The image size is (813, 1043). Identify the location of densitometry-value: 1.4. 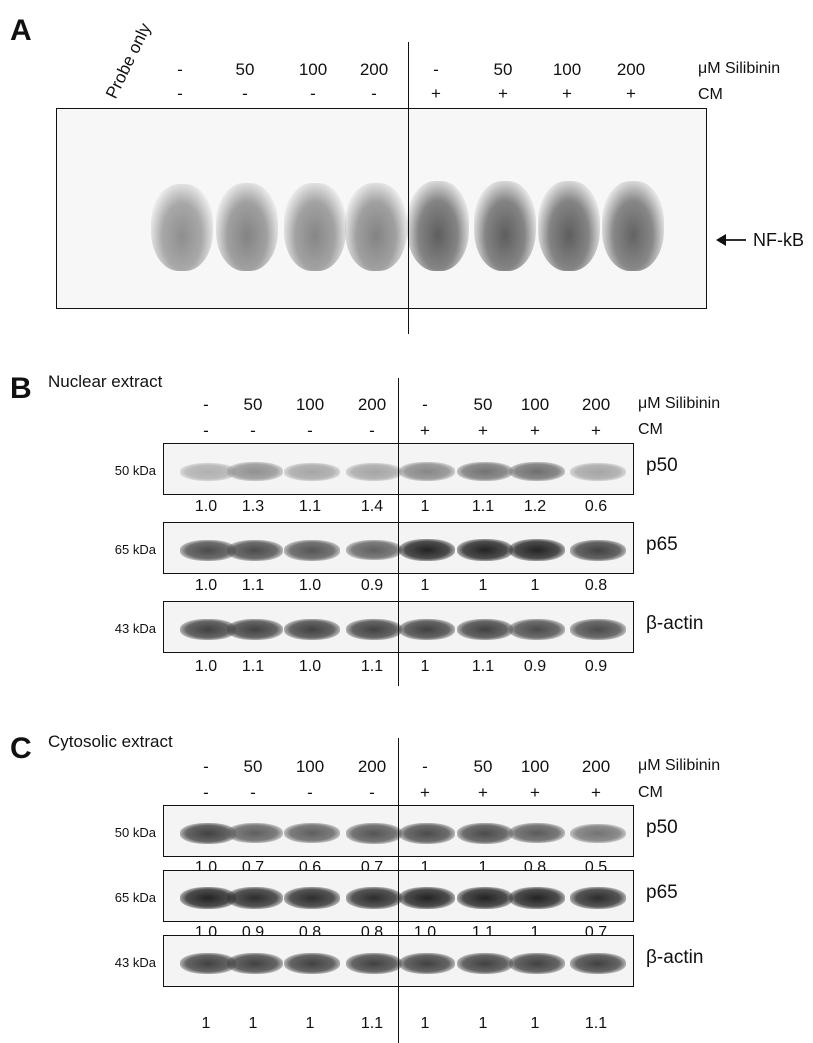
(372, 506).